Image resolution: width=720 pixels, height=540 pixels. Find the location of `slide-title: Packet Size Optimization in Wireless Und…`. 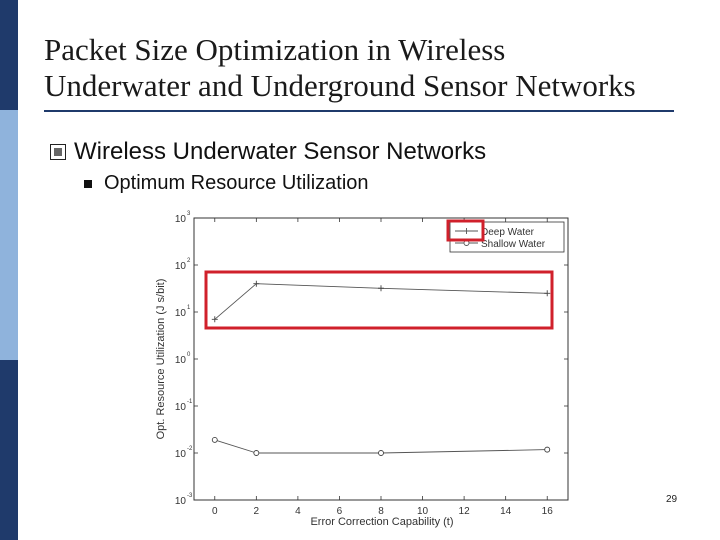

slide-title: Packet Size Optimization in Wireless Und… is located at coordinates (374, 68).